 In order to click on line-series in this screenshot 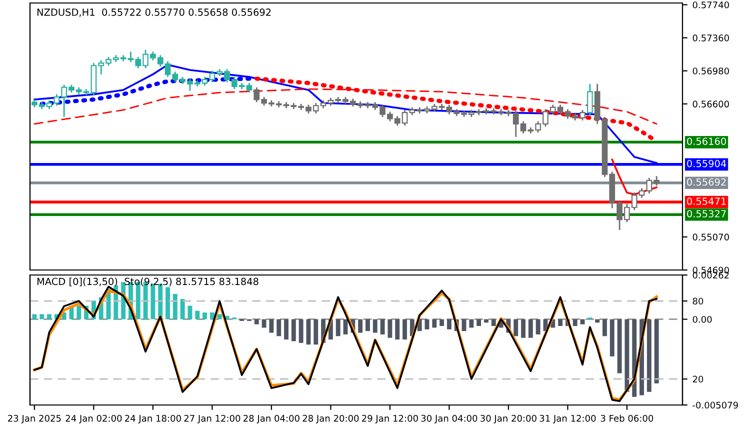, I will do `click(146, 91)`.